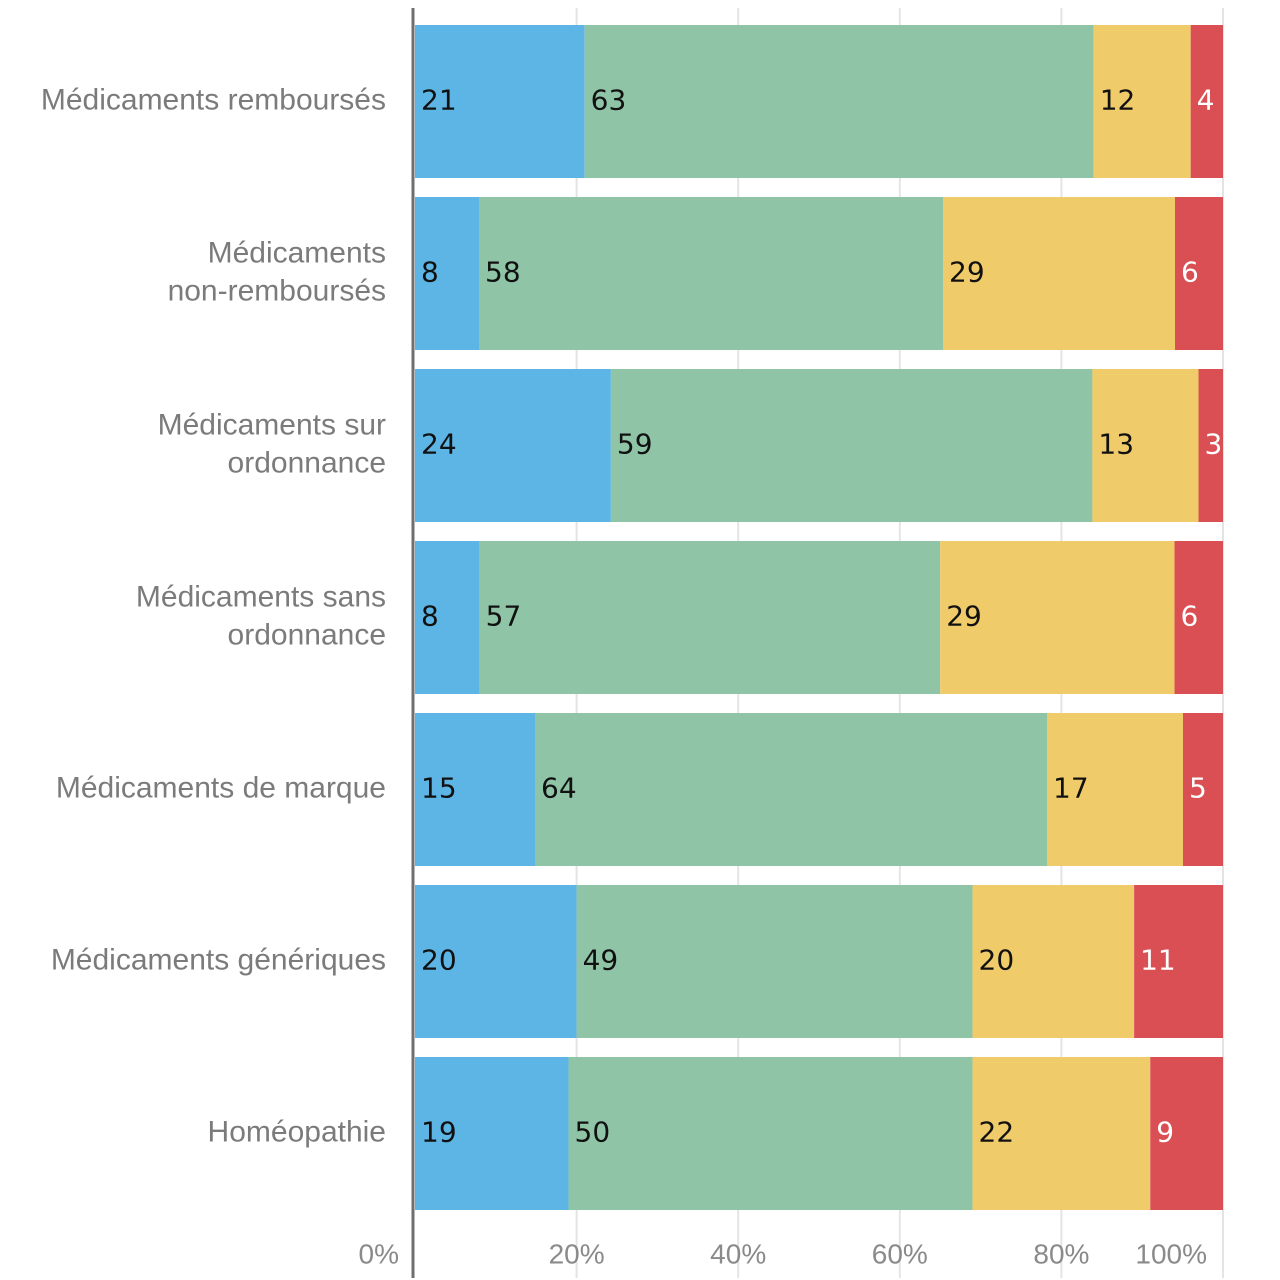  I want to click on x-tick-label: 0%, so click(379, 1253).